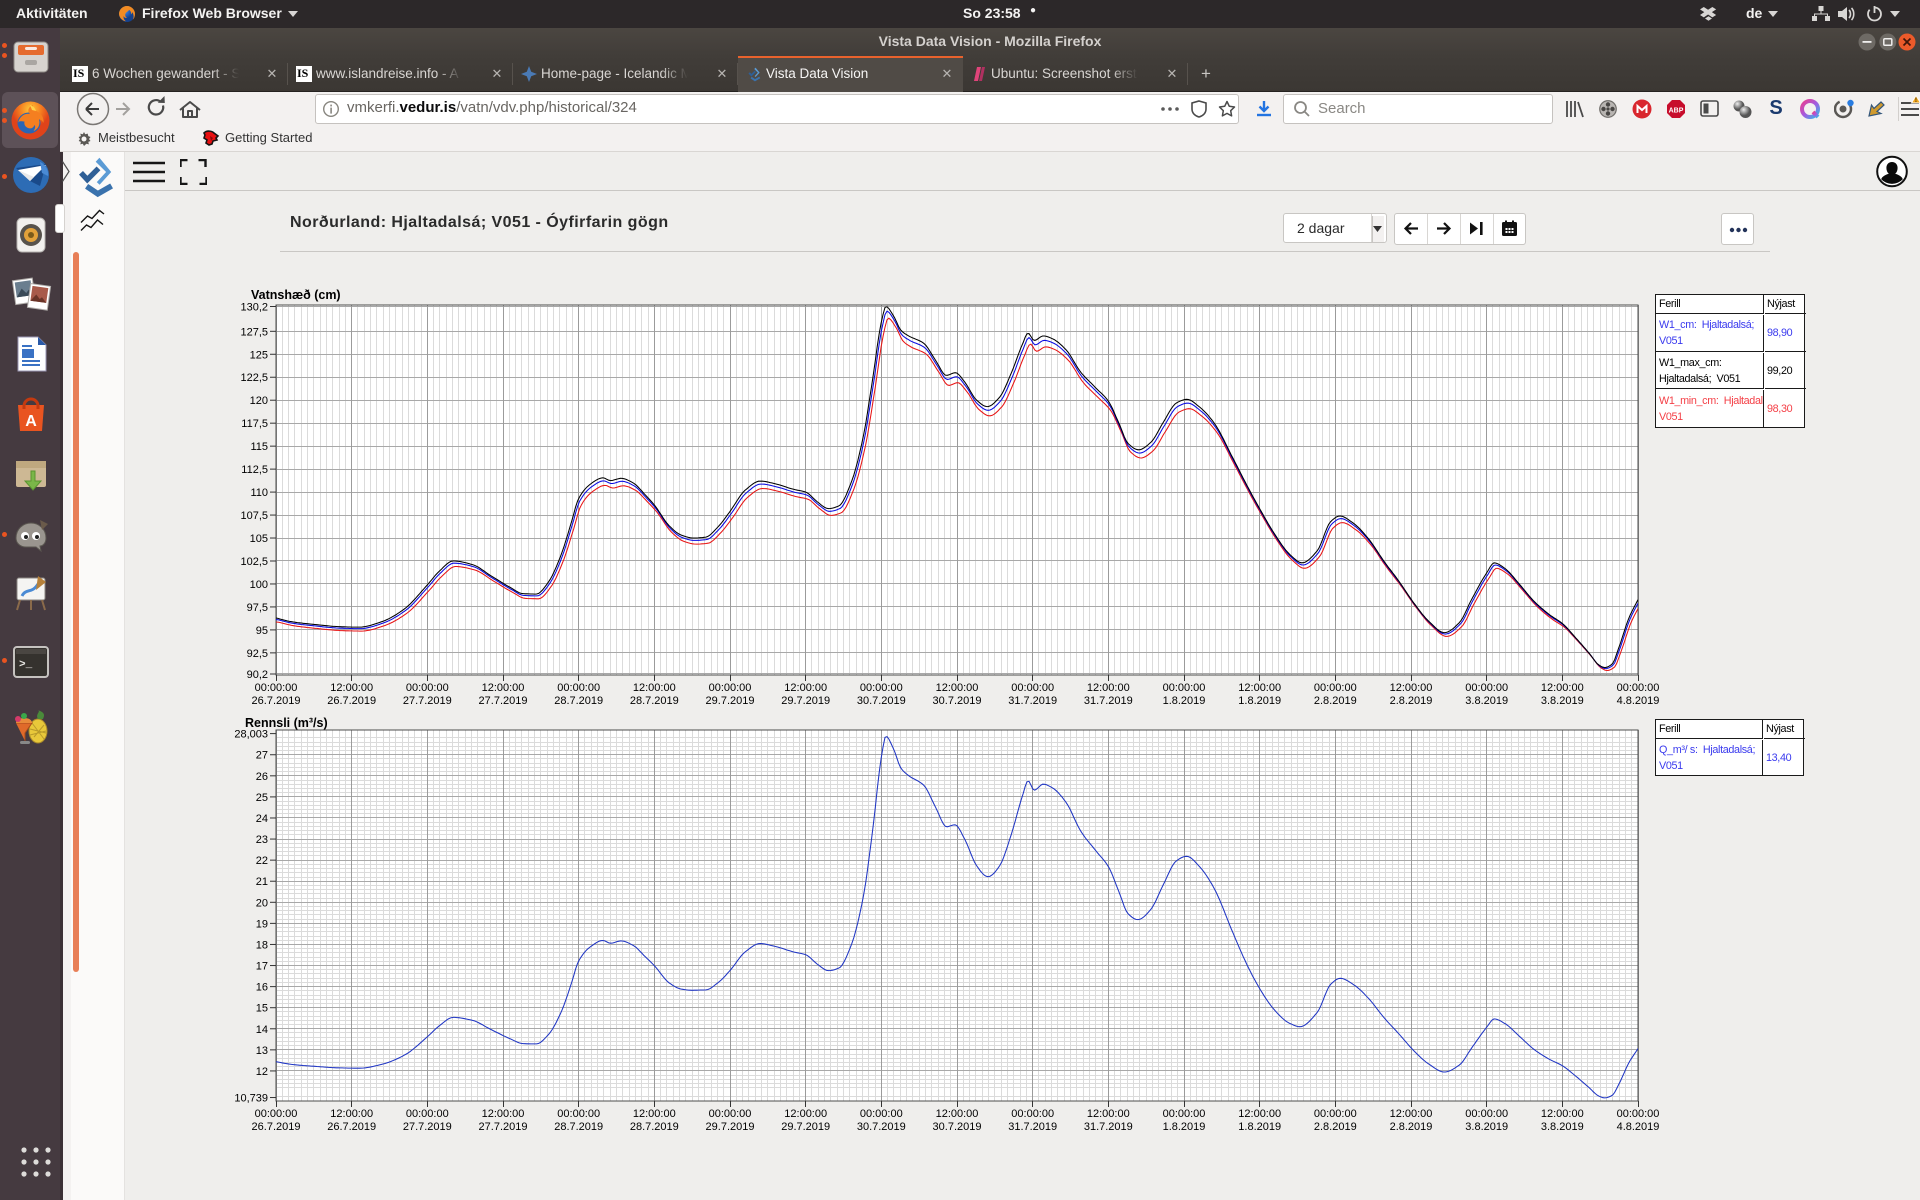 The height and width of the screenshot is (1200, 1920). I want to click on svg-text: 112,5, so click(254, 470).